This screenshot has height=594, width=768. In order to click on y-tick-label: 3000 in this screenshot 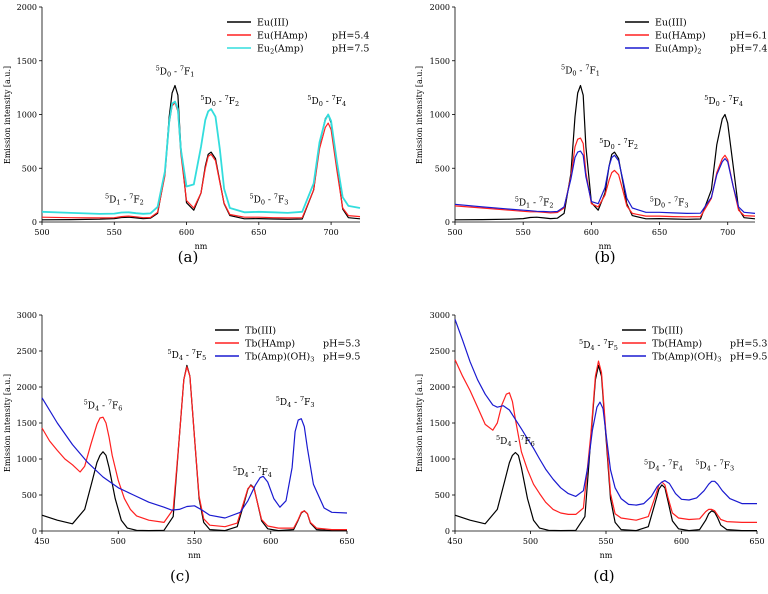, I will do `click(440, 315)`.